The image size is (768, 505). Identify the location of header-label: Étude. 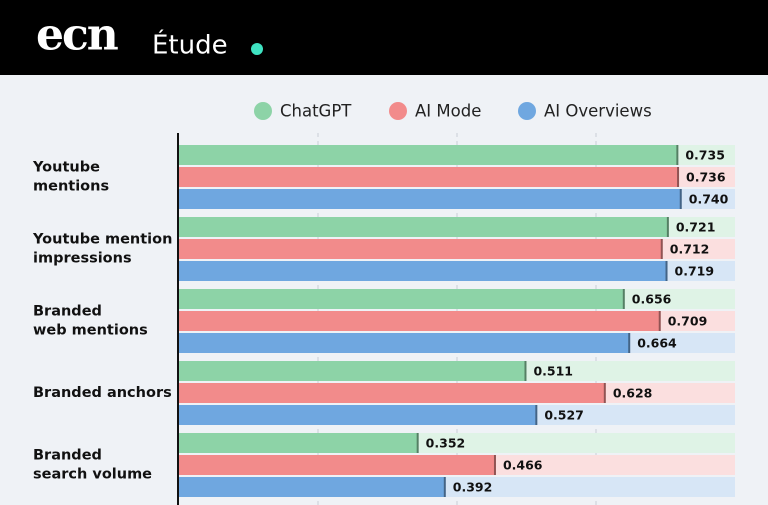
(190, 45).